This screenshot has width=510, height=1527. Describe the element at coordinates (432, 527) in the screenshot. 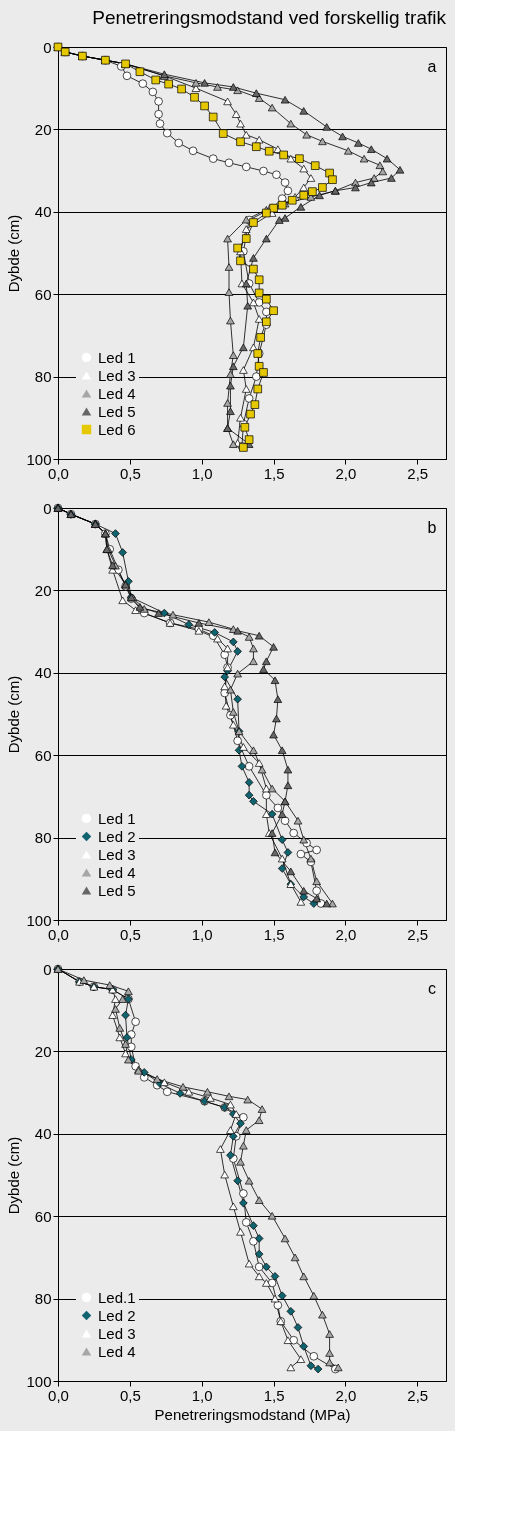

I see `annotation: b` at that location.